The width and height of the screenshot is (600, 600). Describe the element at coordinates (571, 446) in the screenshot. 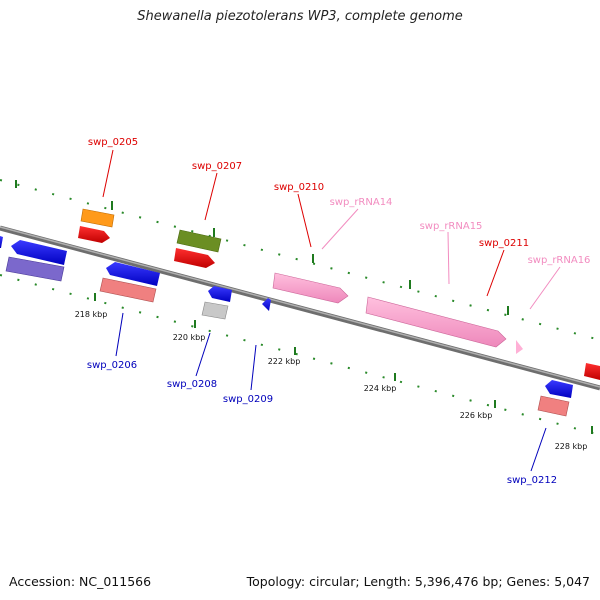

I see `tick-label: 228 kbp` at that location.